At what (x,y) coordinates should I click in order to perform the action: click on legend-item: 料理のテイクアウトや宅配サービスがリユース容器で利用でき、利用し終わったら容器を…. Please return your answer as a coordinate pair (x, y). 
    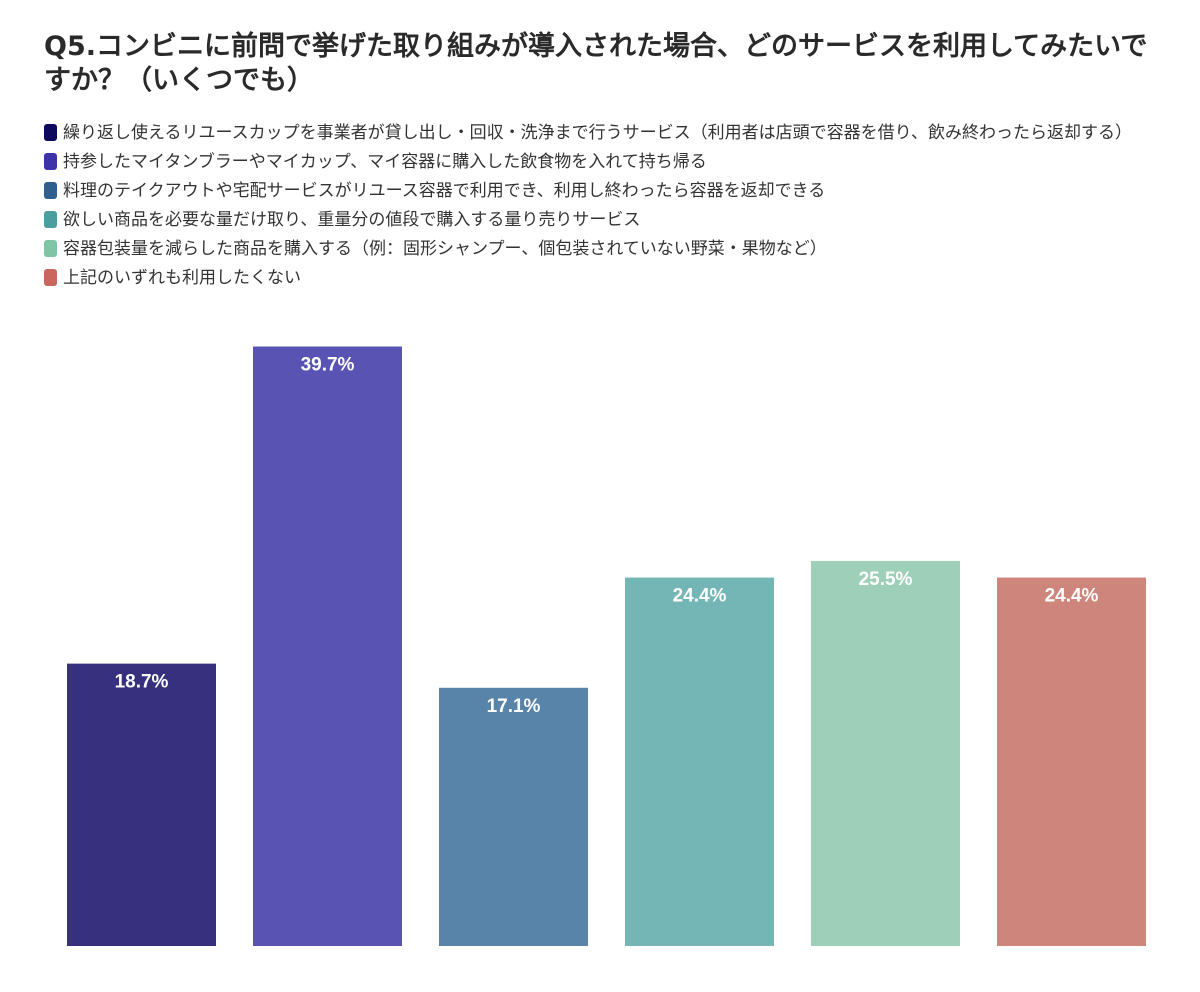
    Looking at the image, I should click on (599, 191).